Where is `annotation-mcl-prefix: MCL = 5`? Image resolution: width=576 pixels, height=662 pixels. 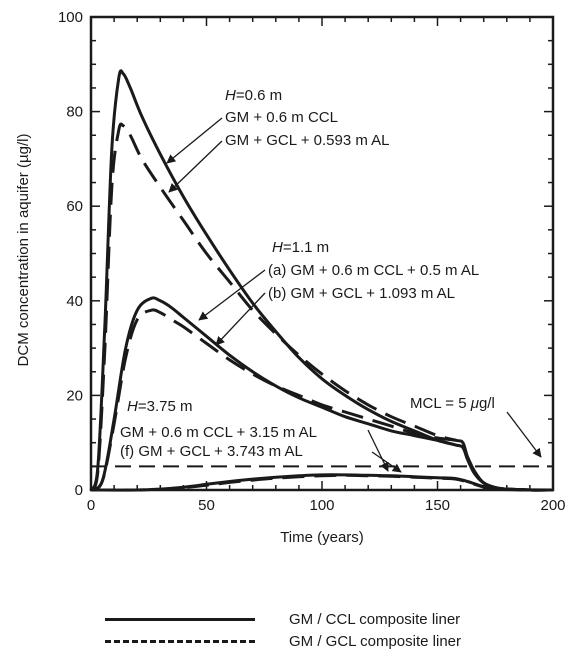
annotation-mcl-prefix: MCL = 5 is located at coordinates (440, 403).